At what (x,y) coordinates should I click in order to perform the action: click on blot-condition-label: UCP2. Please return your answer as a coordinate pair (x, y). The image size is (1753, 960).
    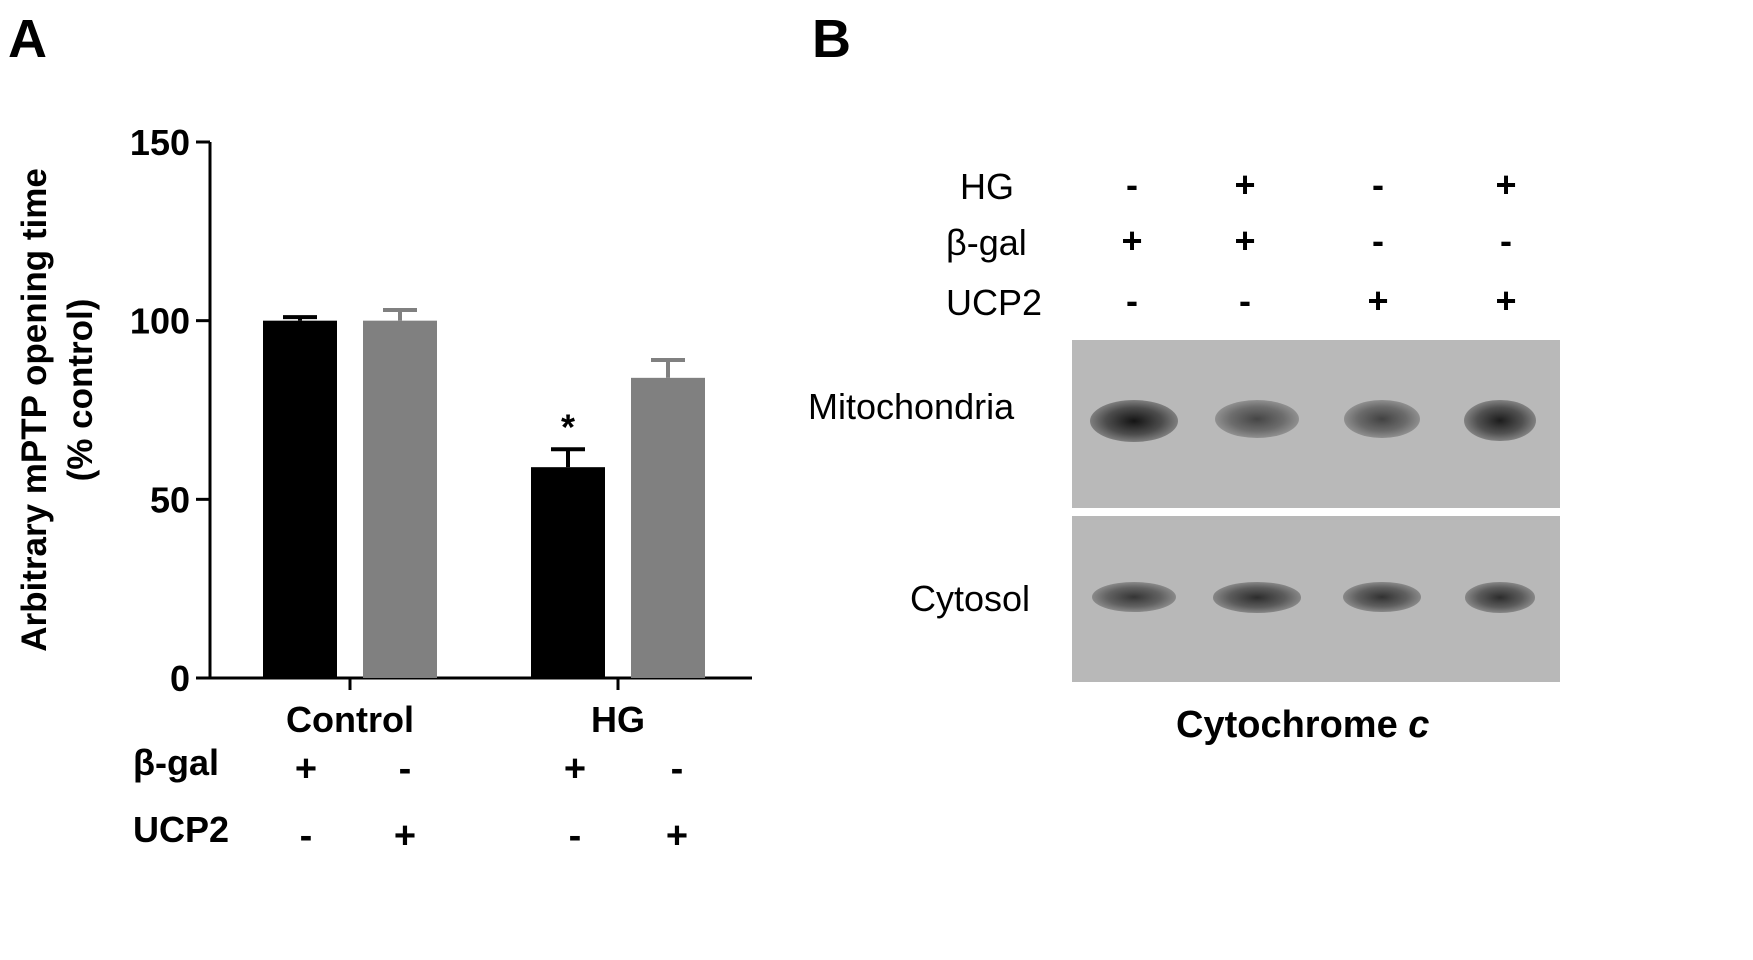
    Looking at the image, I should click on (994, 302).